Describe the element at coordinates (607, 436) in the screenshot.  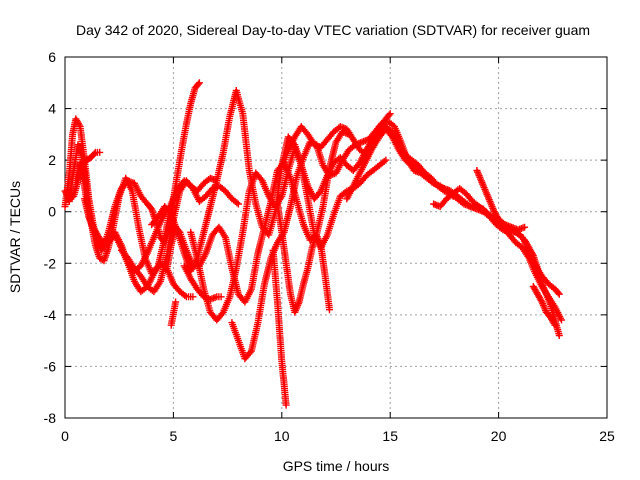
I see `x-tick-label: 25` at that location.